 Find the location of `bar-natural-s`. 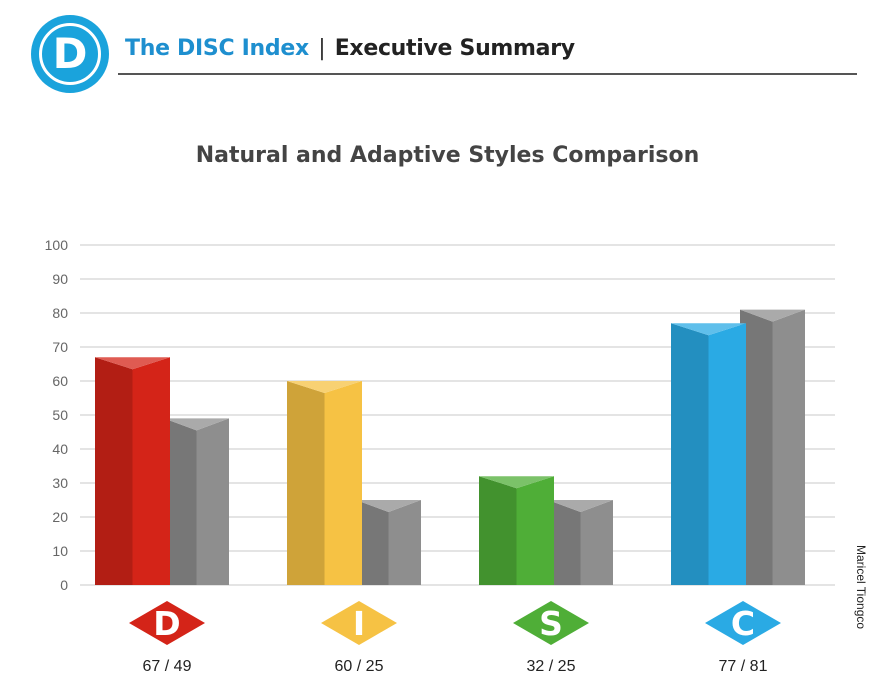

bar-natural-s is located at coordinates (516, 530).